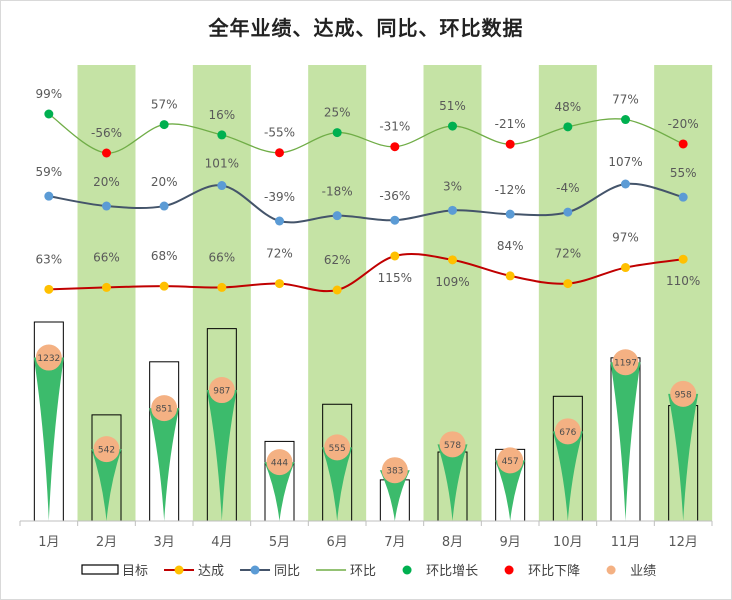 This screenshot has width=732, height=600. What do you see at coordinates (568, 542) in the screenshot?
I see `x-tick-label-10: 10月` at bounding box center [568, 542].